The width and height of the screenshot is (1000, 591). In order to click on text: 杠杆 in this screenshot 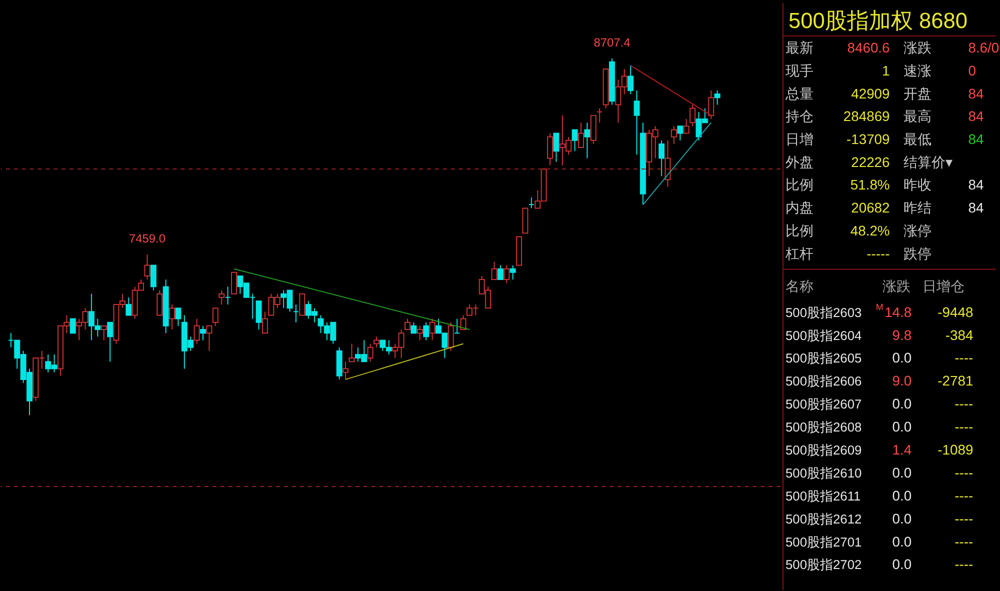, I will do `click(799, 253)`.